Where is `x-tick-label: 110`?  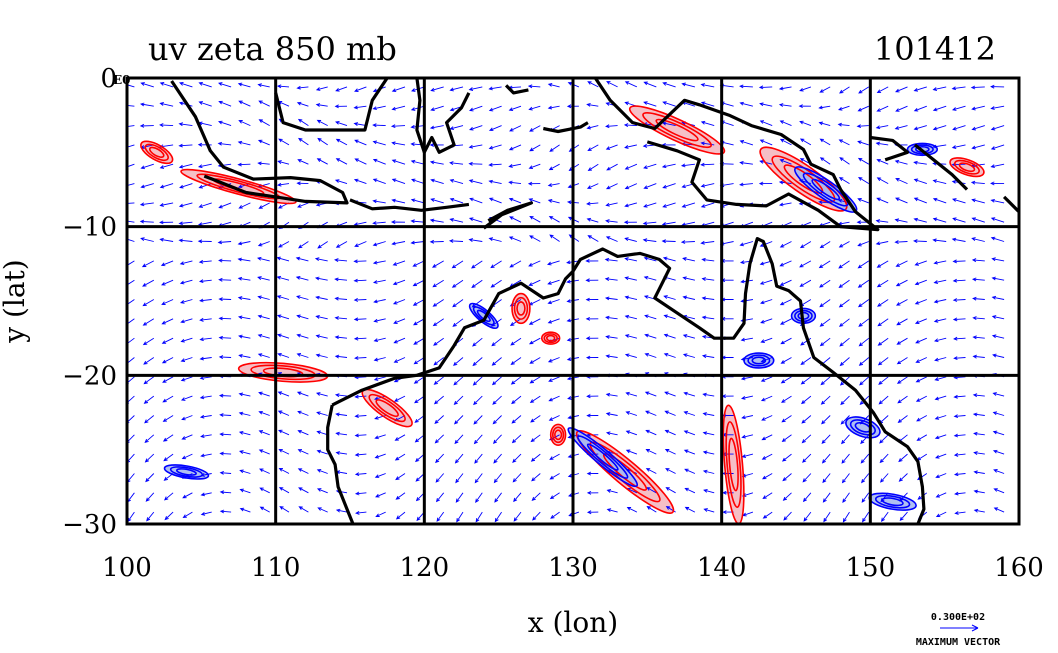
x-tick-label: 110 is located at coordinates (276, 568).